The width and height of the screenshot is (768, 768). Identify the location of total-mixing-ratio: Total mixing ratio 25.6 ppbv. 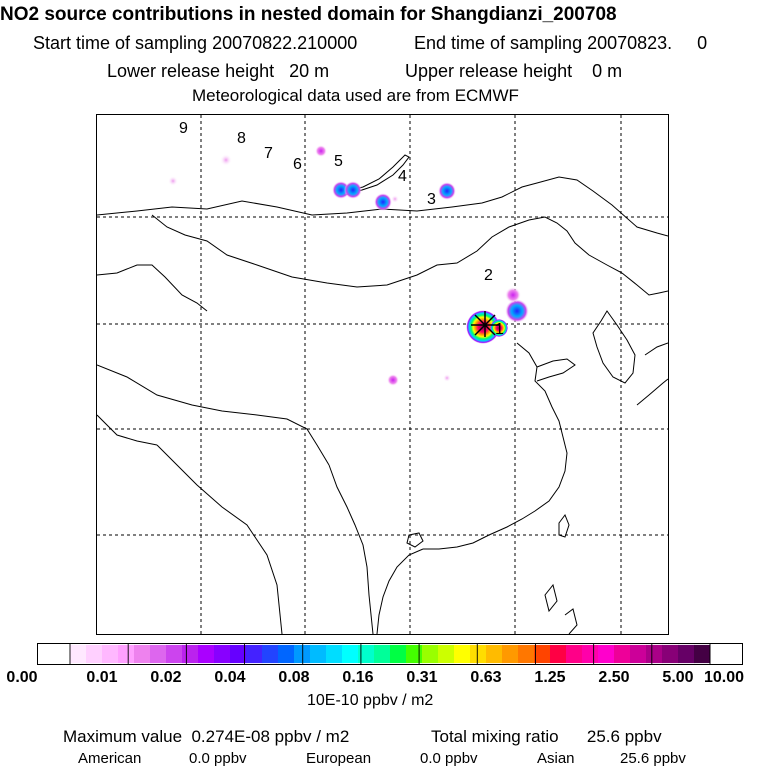
(546, 736).